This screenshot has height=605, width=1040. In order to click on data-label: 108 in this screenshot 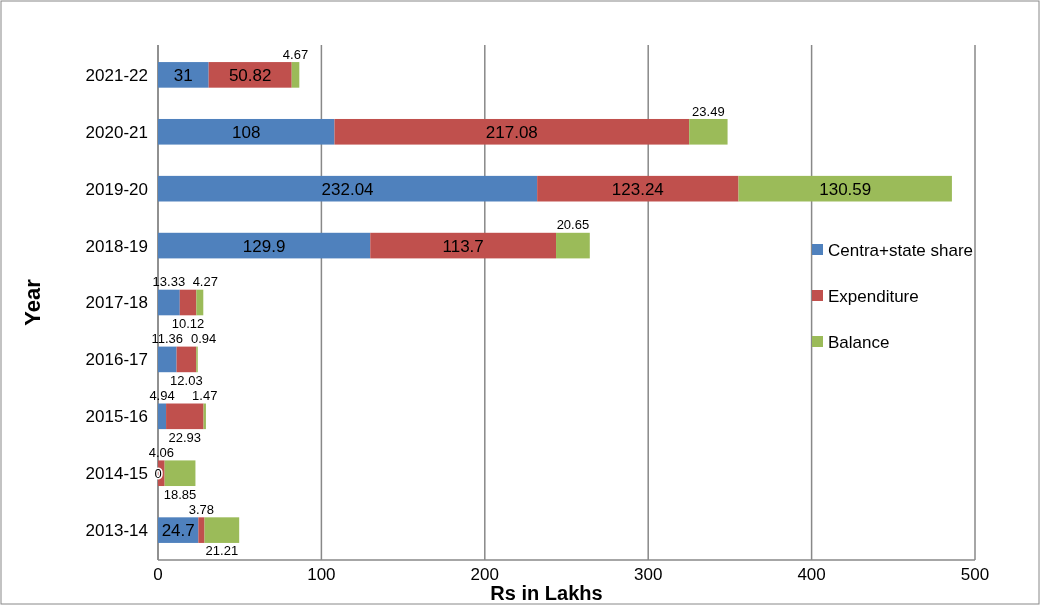, I will do `click(246, 132)`.